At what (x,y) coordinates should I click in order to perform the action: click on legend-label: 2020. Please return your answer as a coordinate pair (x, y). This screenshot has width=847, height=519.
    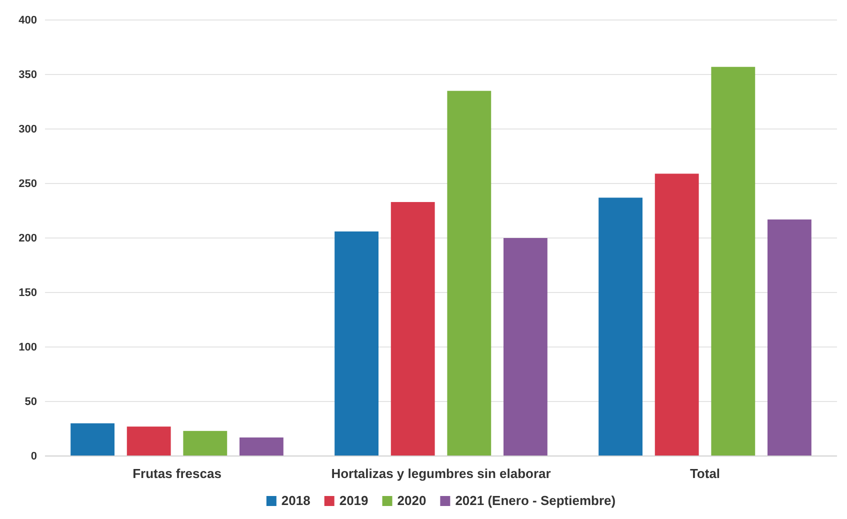
    Looking at the image, I should click on (411, 500).